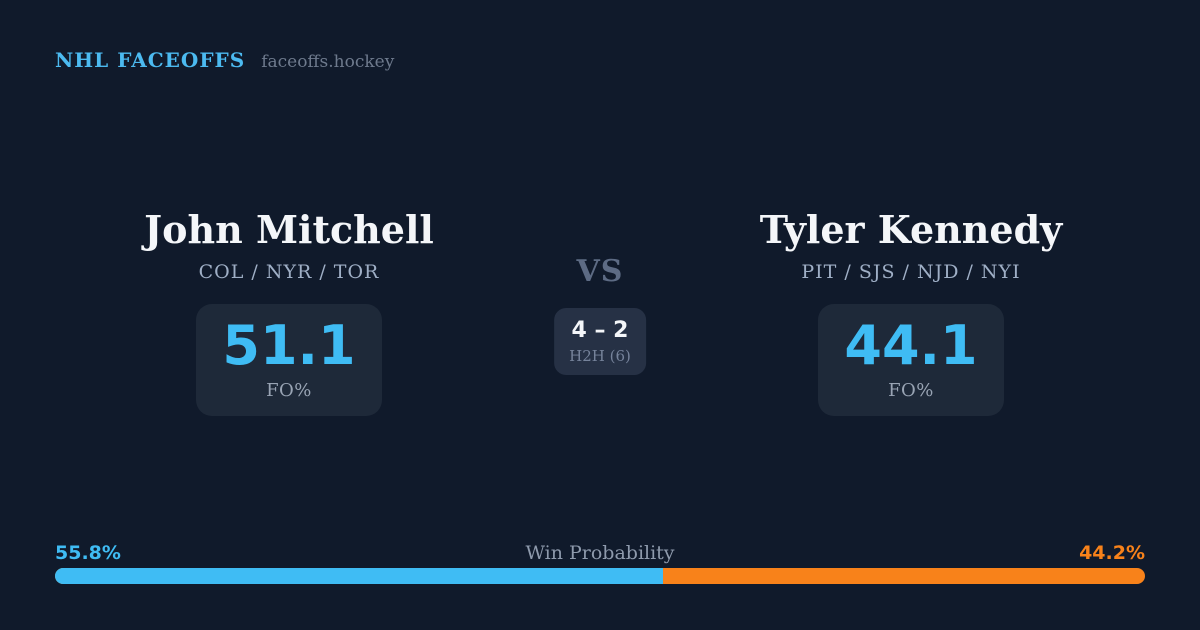 The height and width of the screenshot is (630, 1200). Describe the element at coordinates (289, 229) in the screenshot. I see `player-left-name: John Mitchell` at that location.